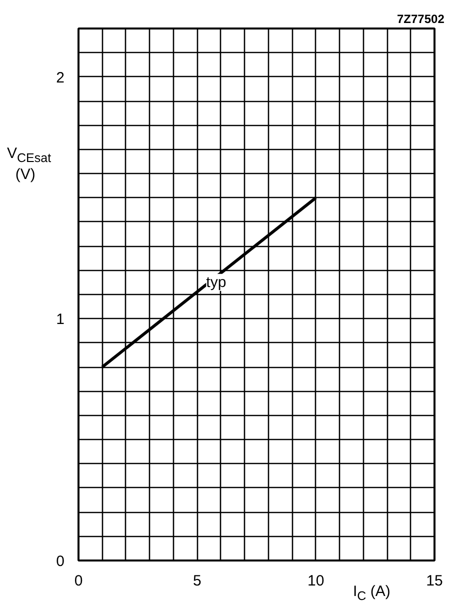 The width and height of the screenshot is (456, 608). I want to click on x-tick-label: 0, so click(78, 581).